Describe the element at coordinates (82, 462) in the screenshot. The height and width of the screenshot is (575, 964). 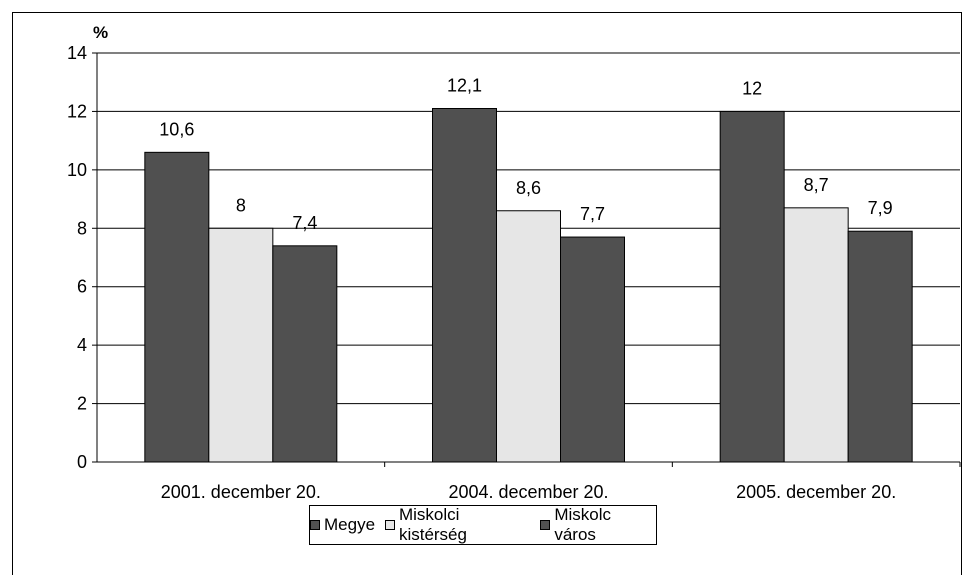
I see `y-tick-label: 0` at that location.